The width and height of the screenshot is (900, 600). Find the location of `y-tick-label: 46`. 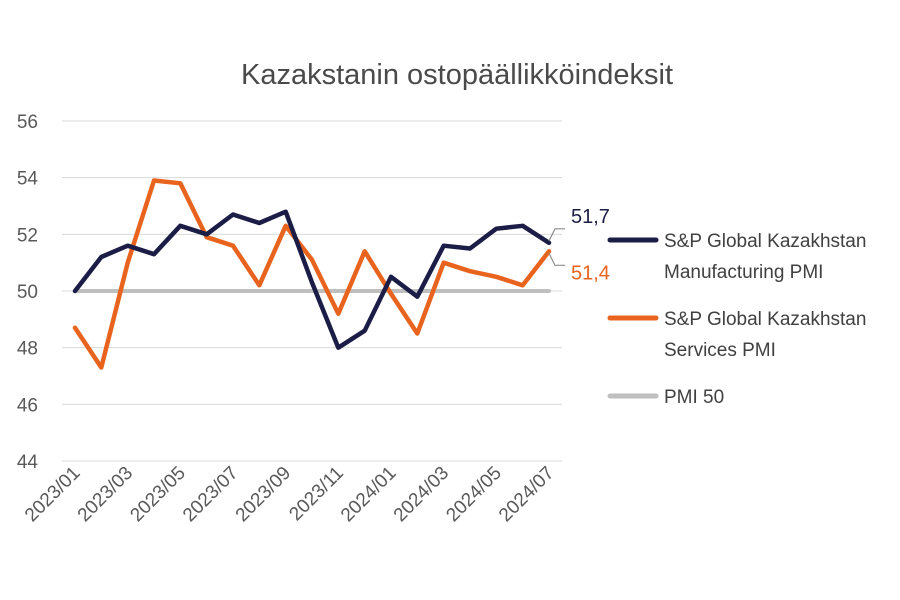

y-tick-label: 46 is located at coordinates (27, 405).